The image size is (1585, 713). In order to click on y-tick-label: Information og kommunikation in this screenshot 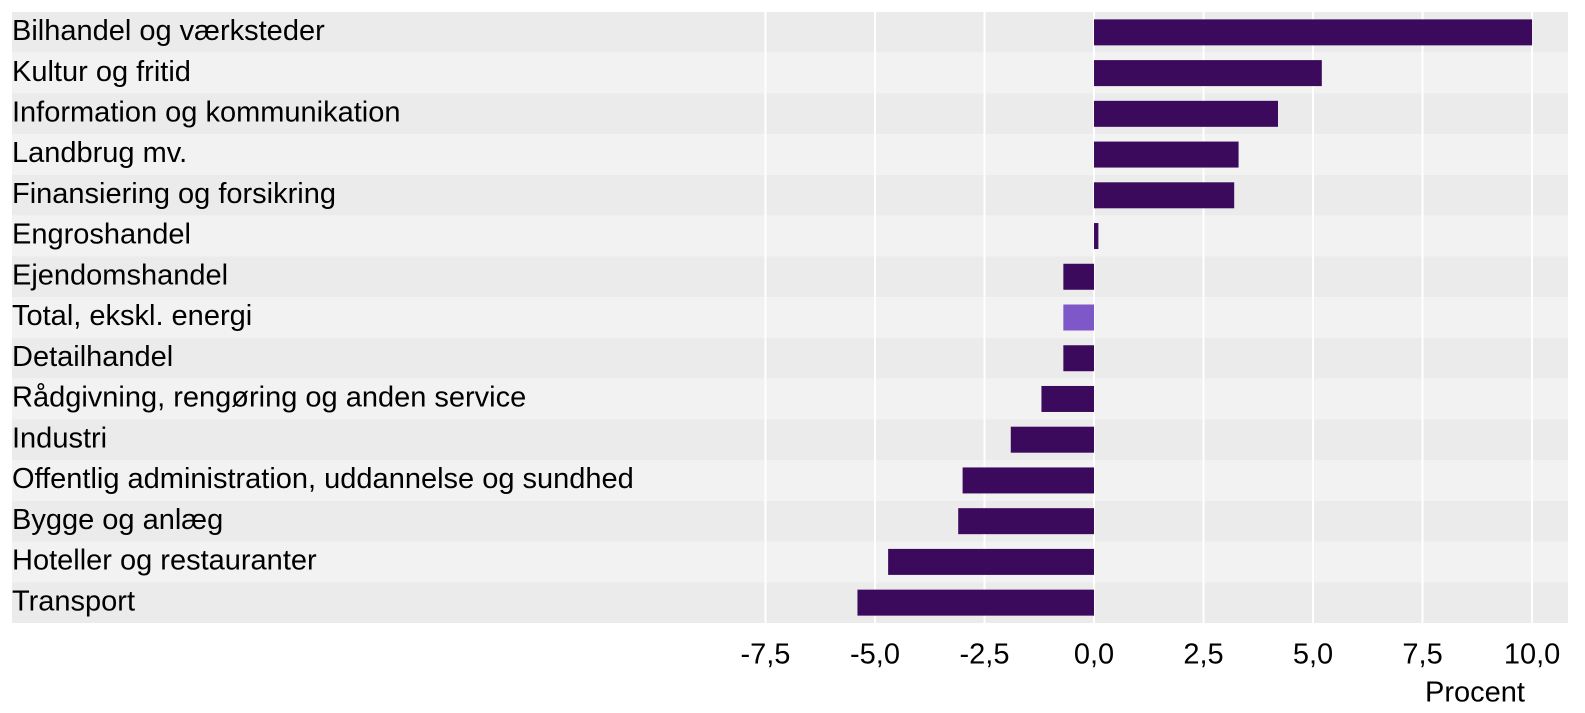, I will do `click(206, 112)`.